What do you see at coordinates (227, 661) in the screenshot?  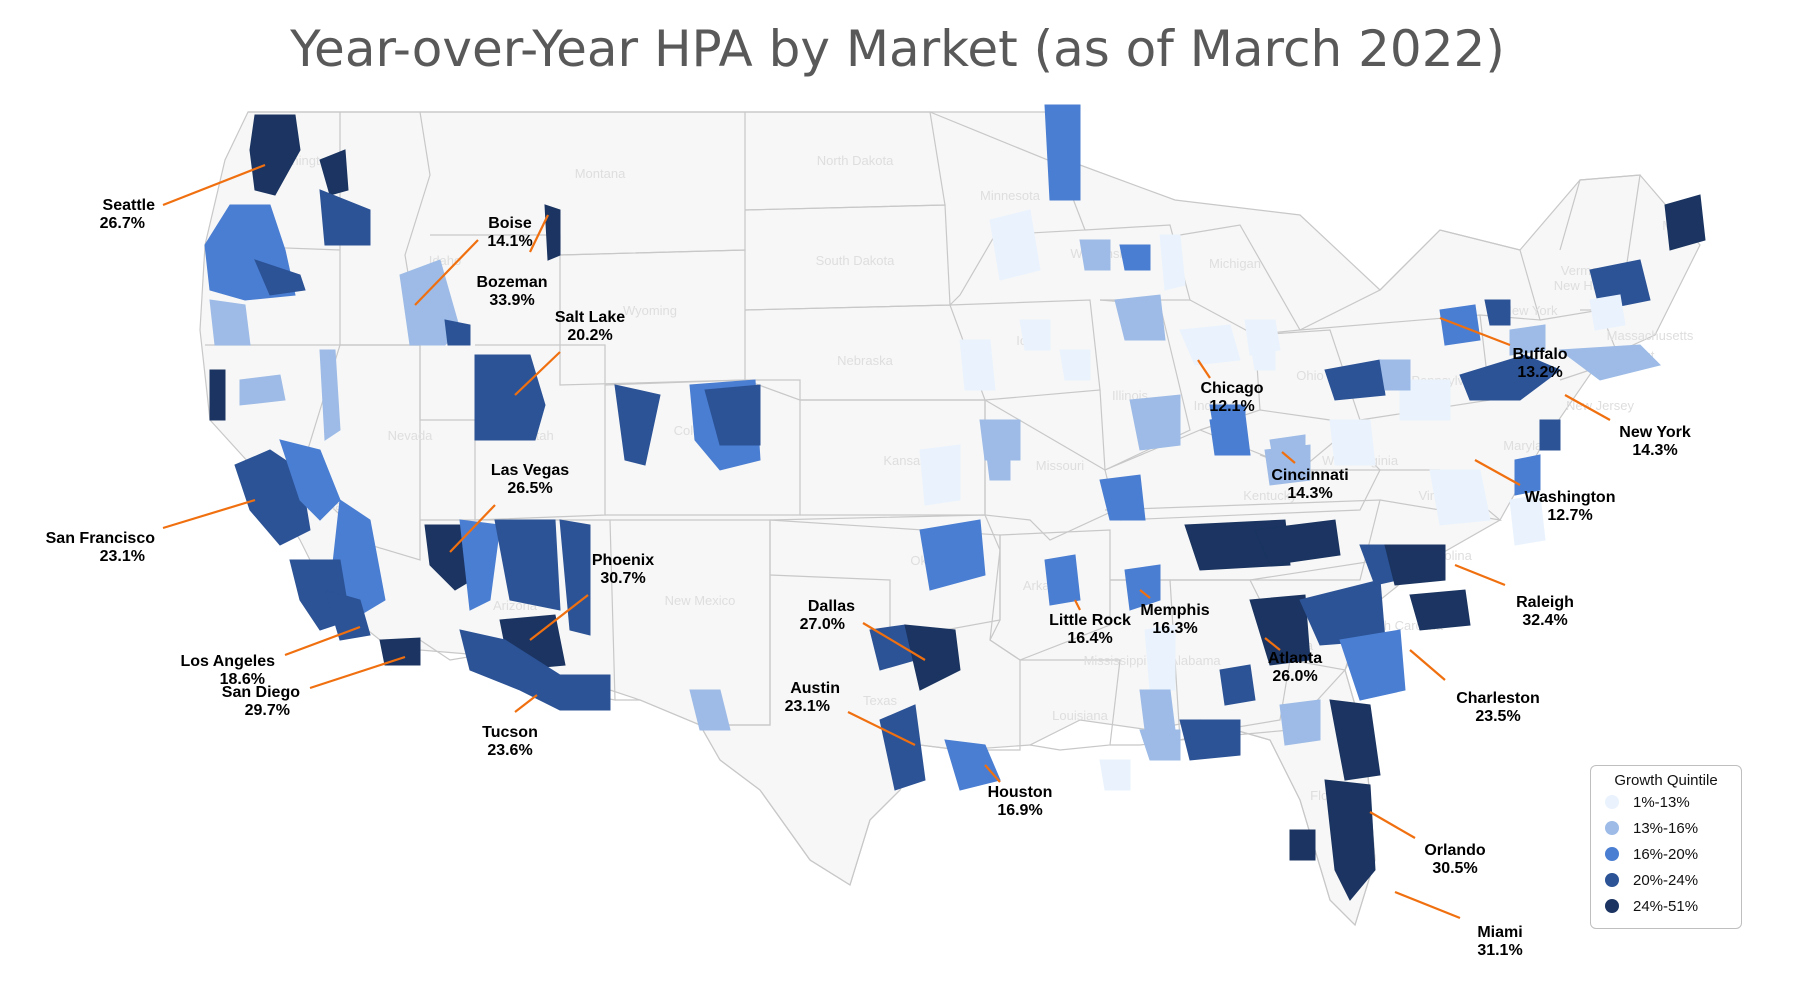 I see `market-name: Los Angeles` at bounding box center [227, 661].